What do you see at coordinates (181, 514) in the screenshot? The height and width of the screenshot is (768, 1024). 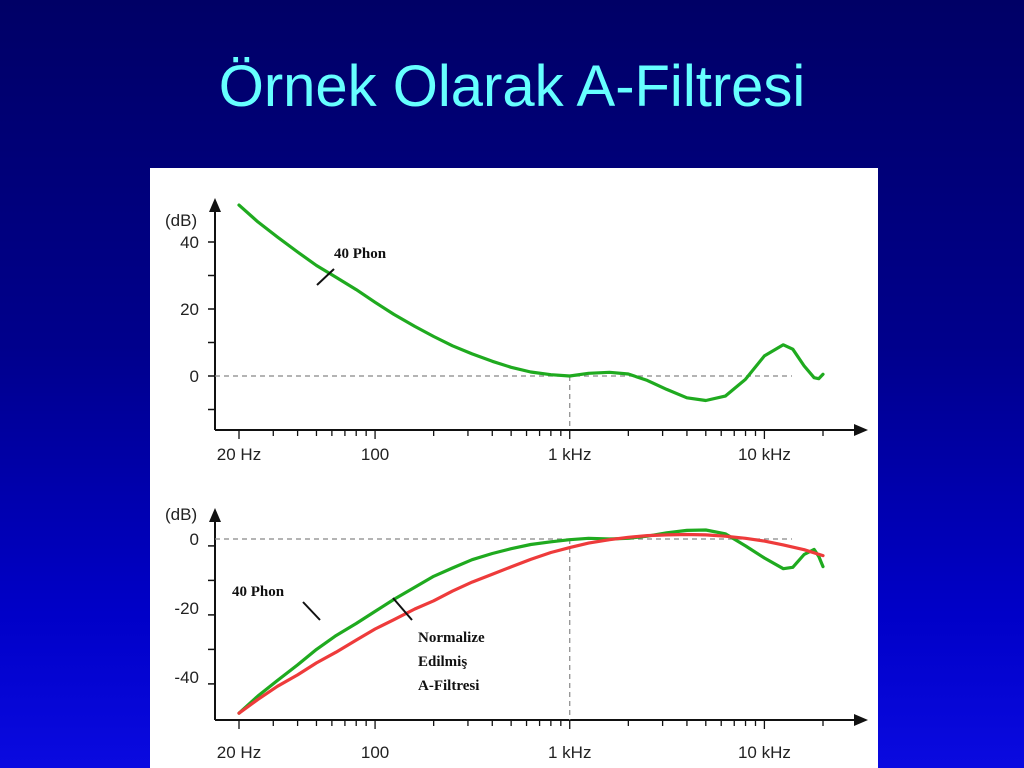 I see `chart2-y-unit-label: (dB)` at bounding box center [181, 514].